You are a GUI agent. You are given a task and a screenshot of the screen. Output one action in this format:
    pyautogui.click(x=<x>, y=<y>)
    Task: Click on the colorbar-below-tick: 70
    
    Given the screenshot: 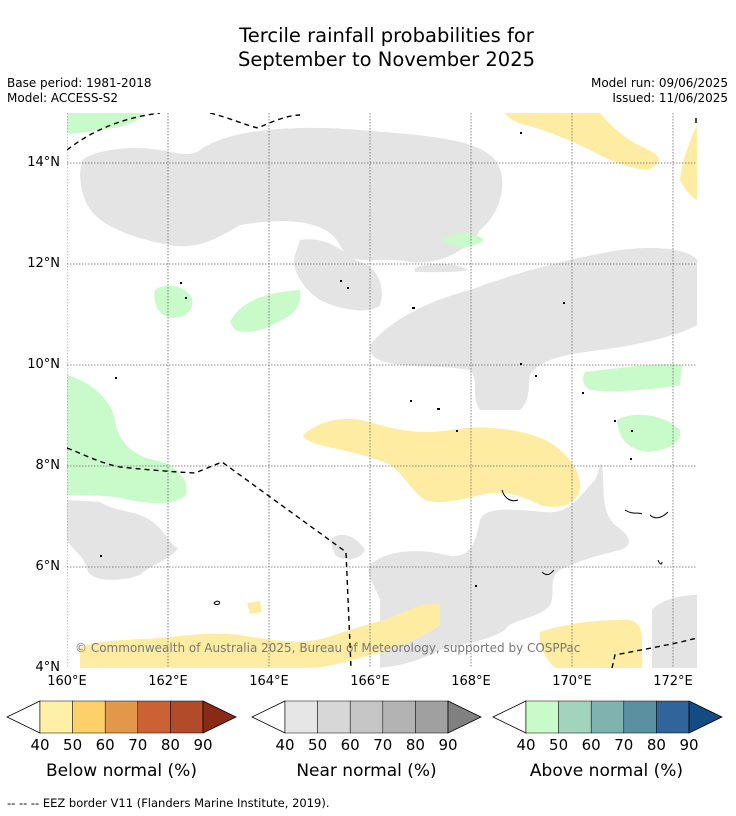 What is the action you would take?
    pyautogui.click(x=138, y=745)
    